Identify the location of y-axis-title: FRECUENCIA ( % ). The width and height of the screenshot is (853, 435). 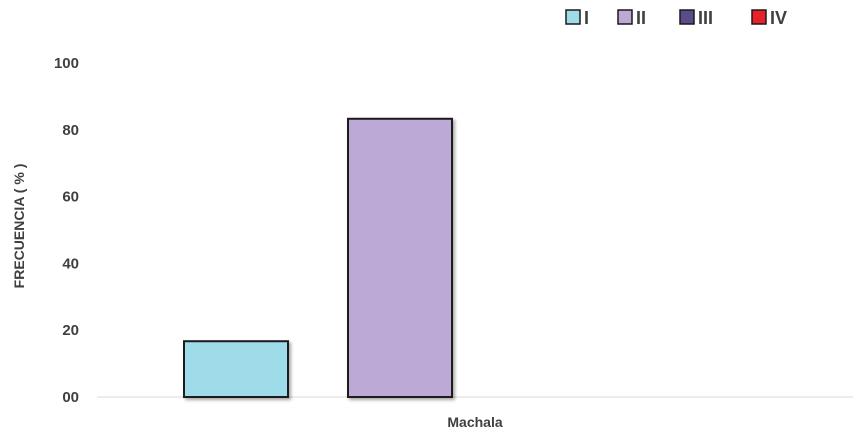
(19, 226).